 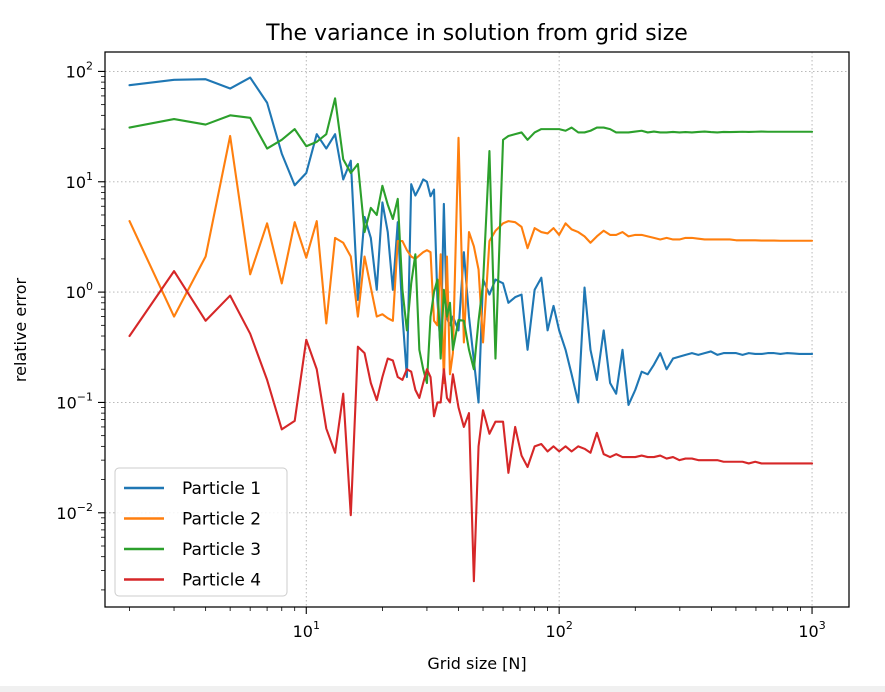 I want to click on x-tick-label: 10¹, so click(x=306, y=630).